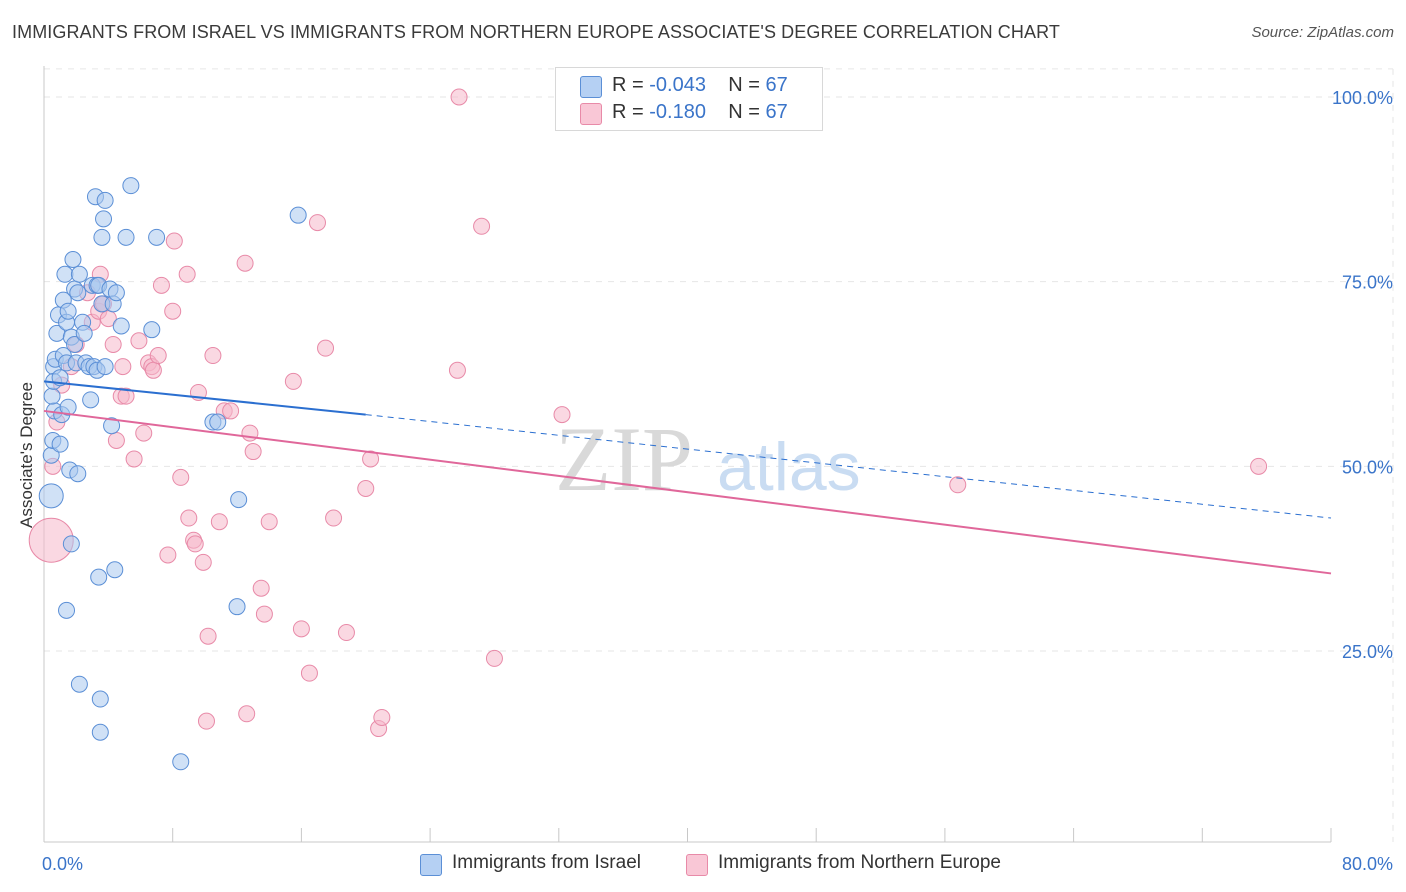 This screenshot has height=892, width=1406. I want to click on israel-swatch, so click(591, 87).